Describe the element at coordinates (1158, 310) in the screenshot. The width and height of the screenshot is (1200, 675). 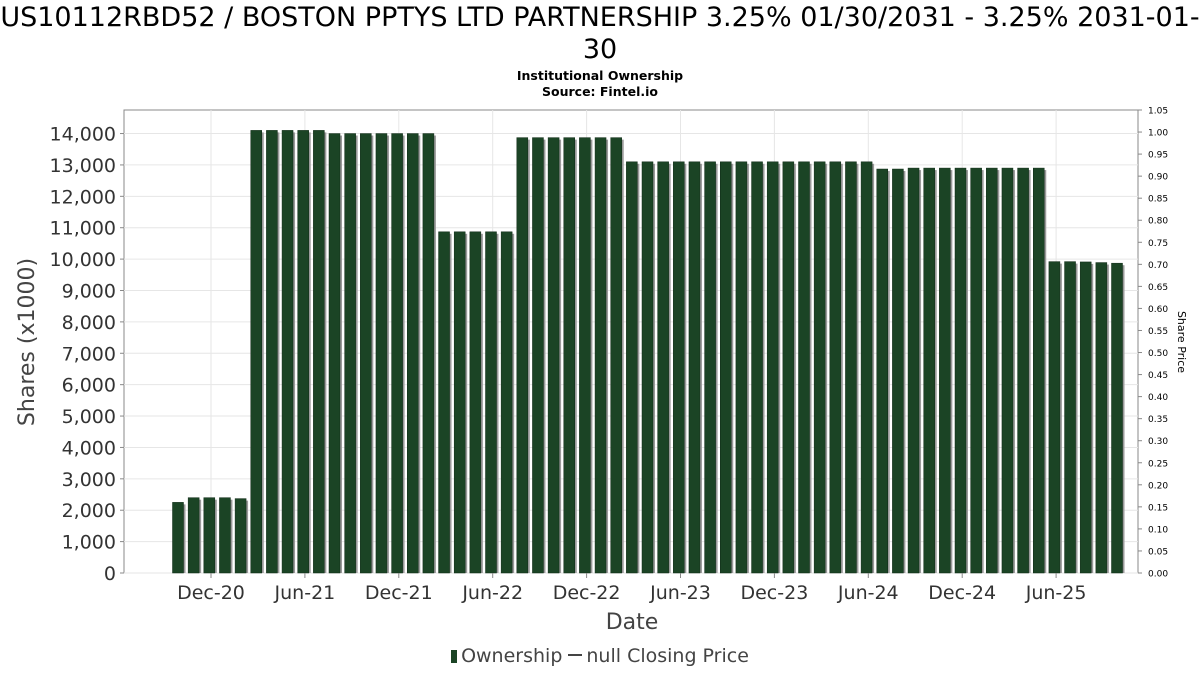
I see `y2-tick-label: 0.60` at that location.